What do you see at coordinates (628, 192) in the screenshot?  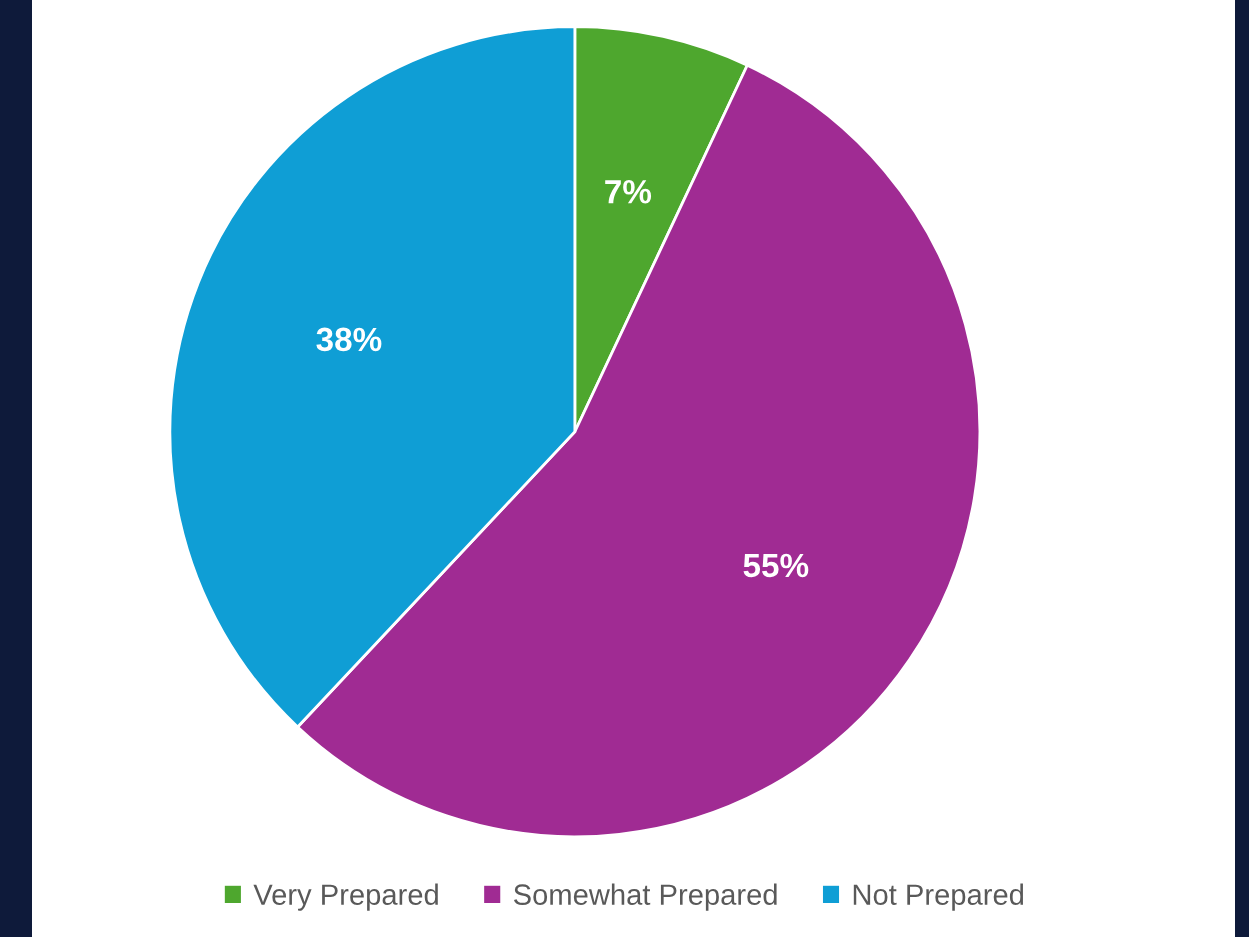 I see `data-label: 7%` at bounding box center [628, 192].